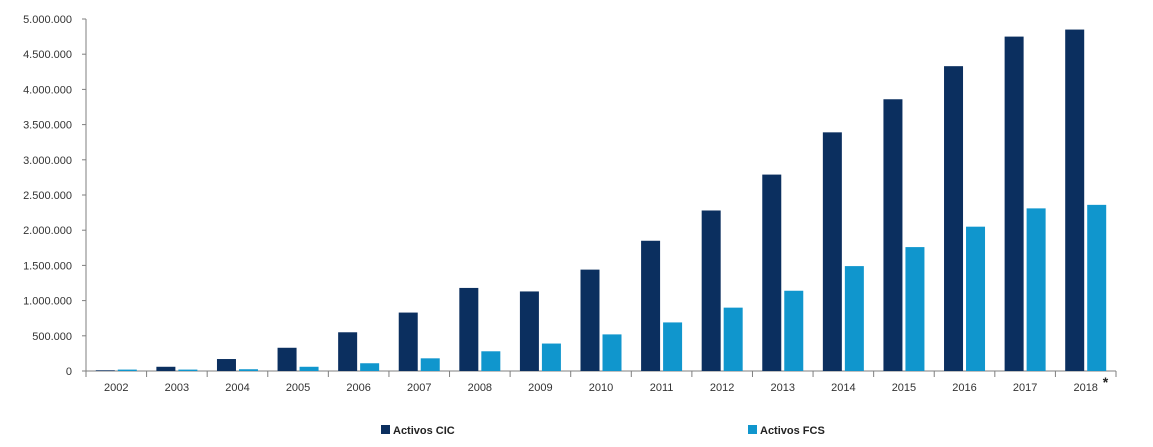  Describe the element at coordinates (430, 364) in the screenshot. I see `bar-activos-fcs-2007` at that location.